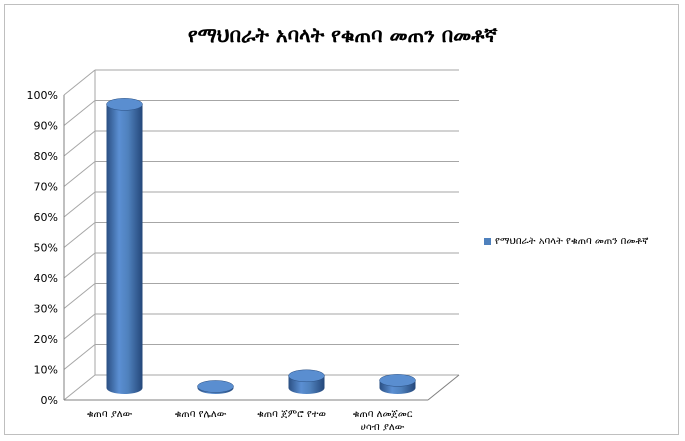 The height and width of the screenshot is (441, 685). Describe the element at coordinates (201, 414) in the screenshot. I see `x-tick-label: ቁጠባ የሌለው` at that location.